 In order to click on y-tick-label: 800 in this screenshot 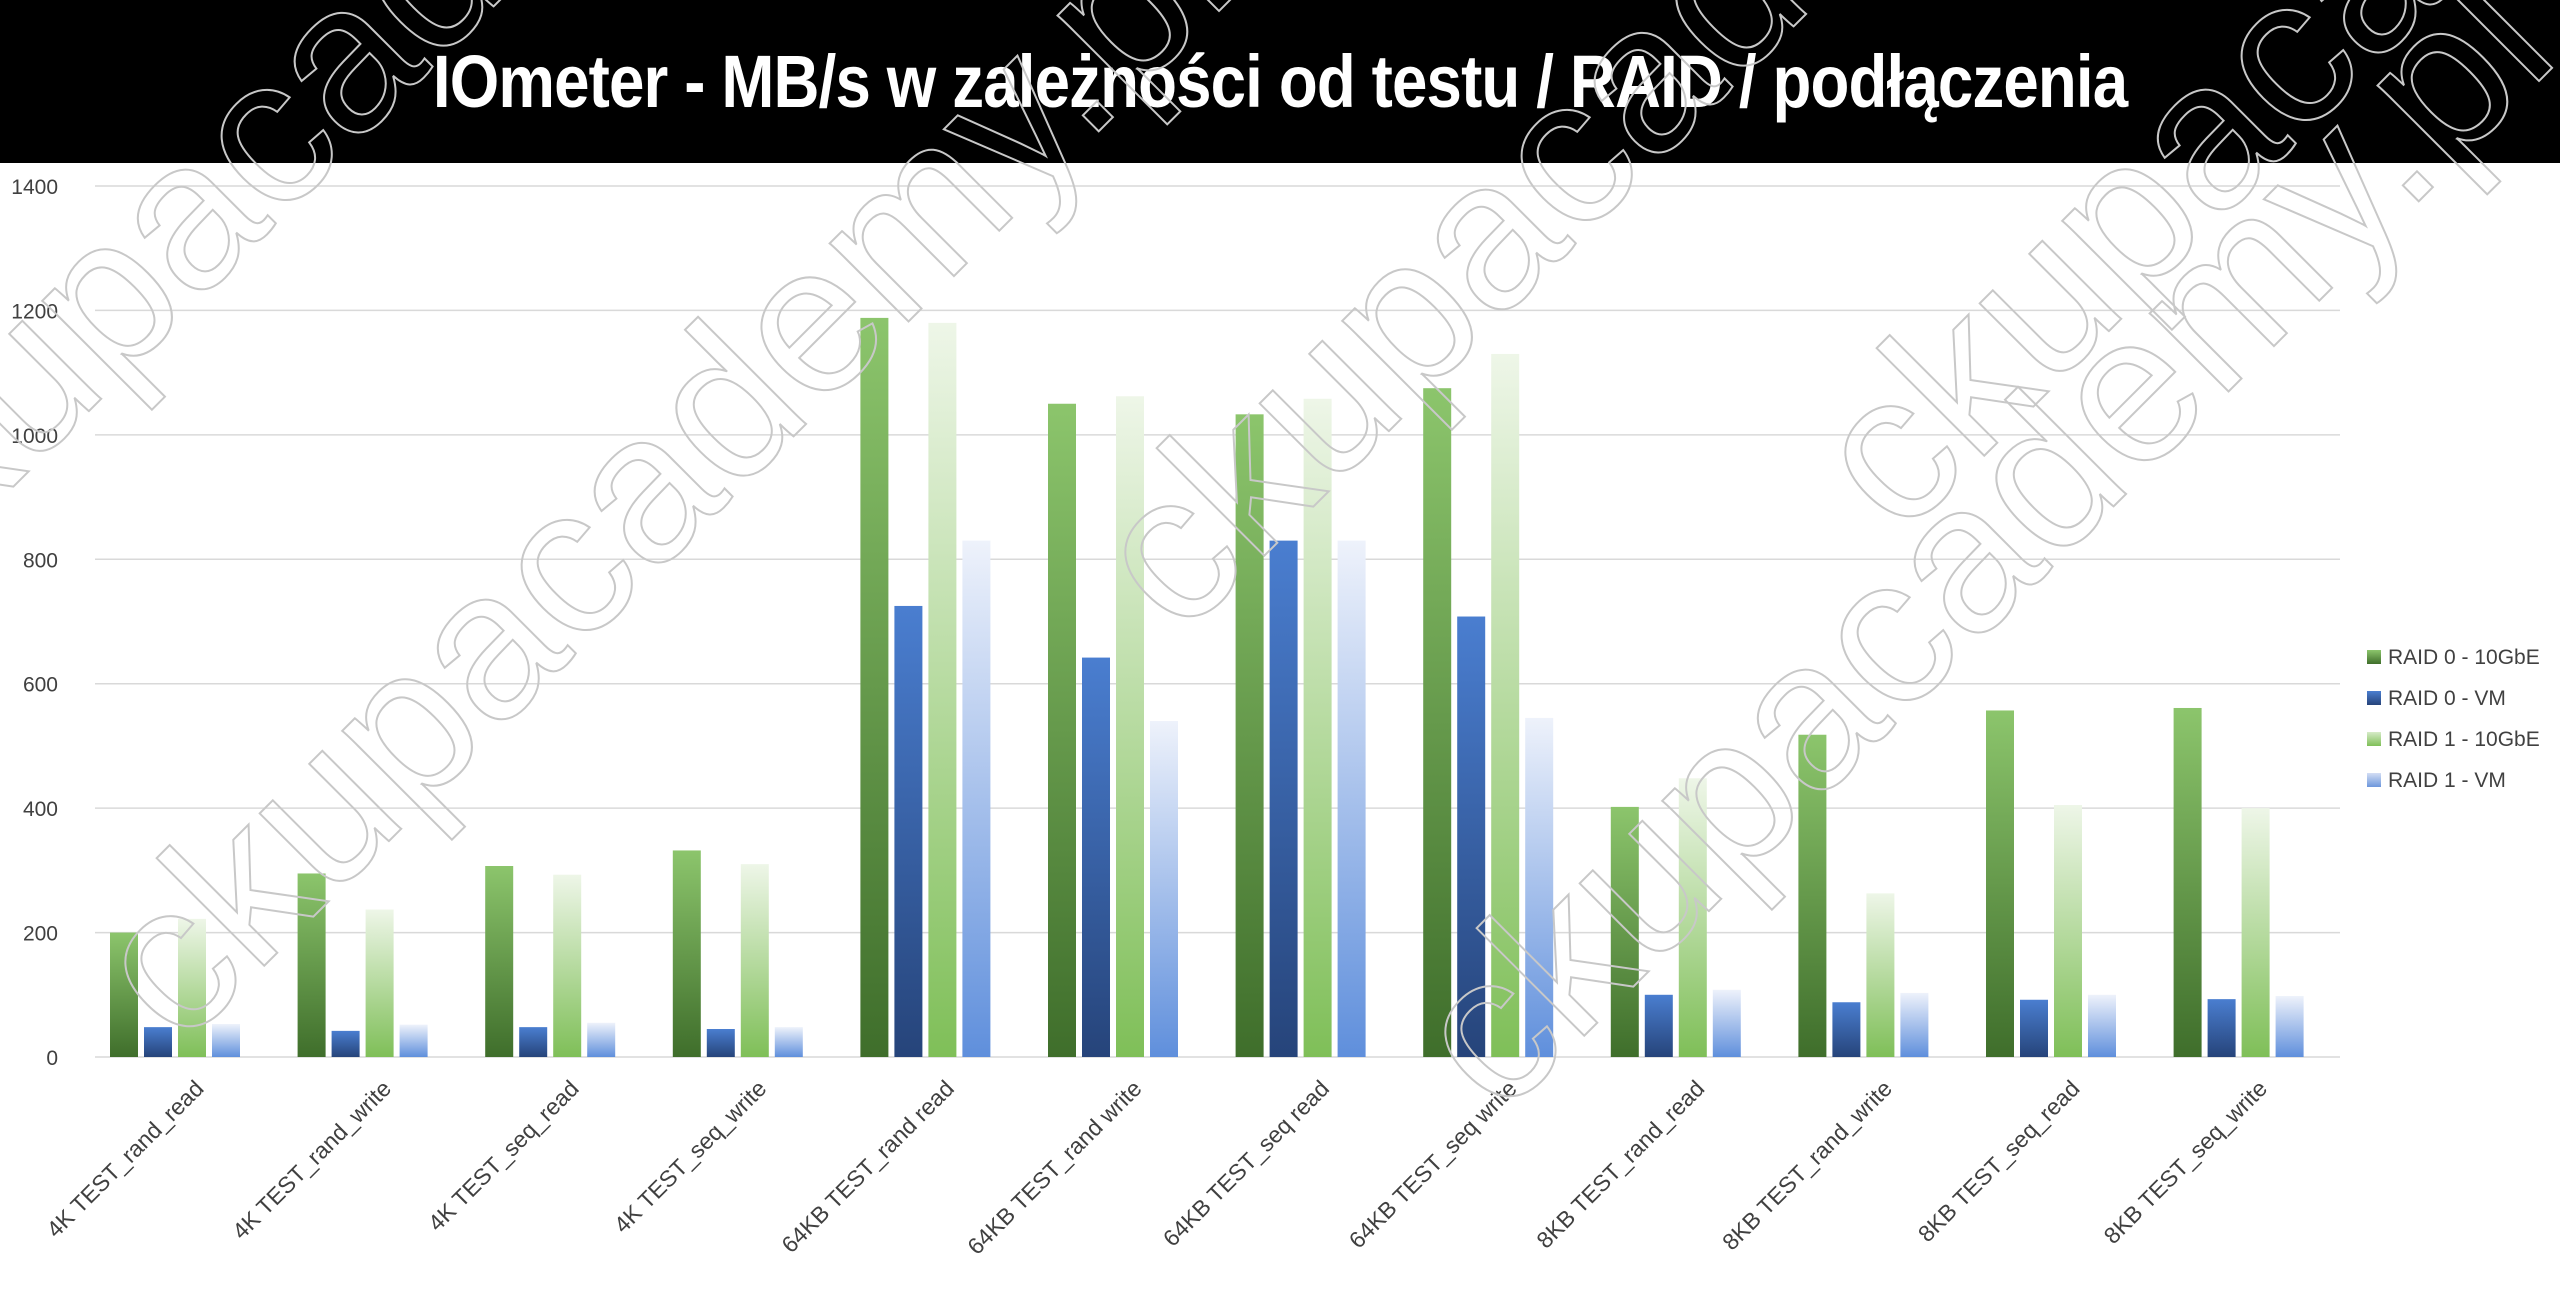, I will do `click(40, 560)`.